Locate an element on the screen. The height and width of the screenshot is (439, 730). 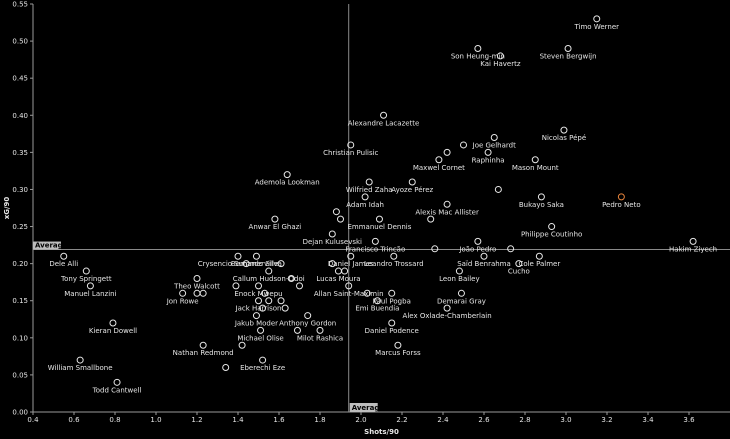
point-label: Saïd Benrahma is located at coordinates (484, 264).